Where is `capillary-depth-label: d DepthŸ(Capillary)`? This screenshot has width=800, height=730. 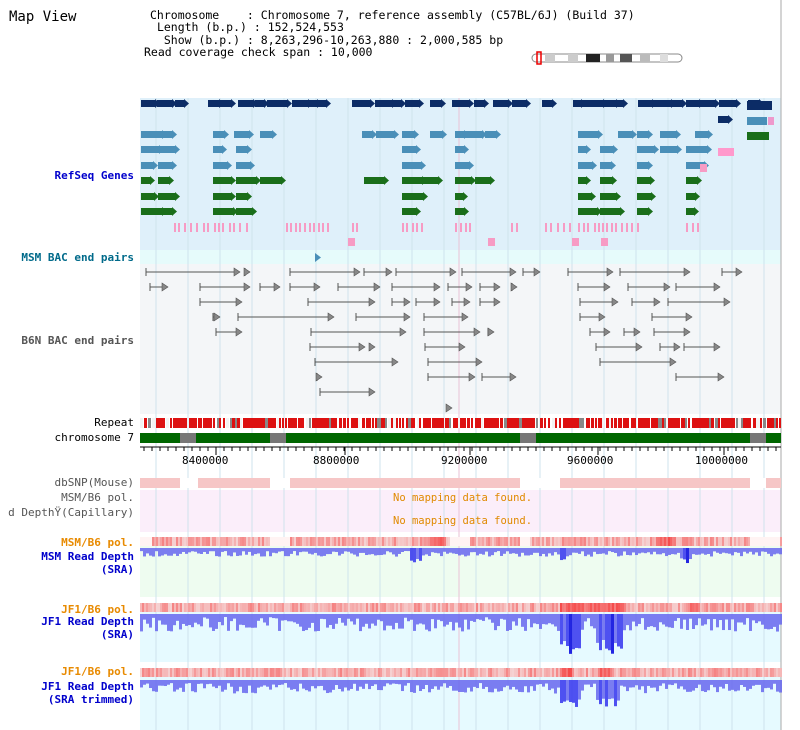
capillary-depth-label: d DepthŸ(Capillary) is located at coordinates (71, 512).